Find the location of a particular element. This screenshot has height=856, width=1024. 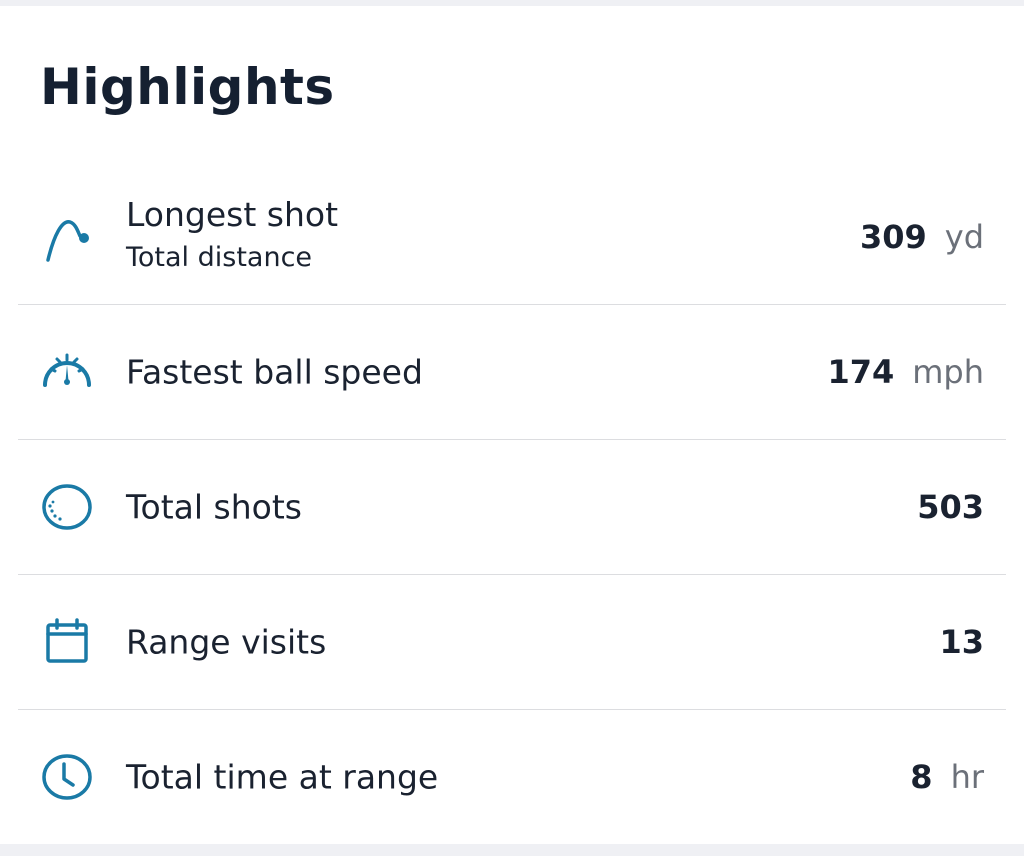

item-unit: hr is located at coordinates (967, 777).